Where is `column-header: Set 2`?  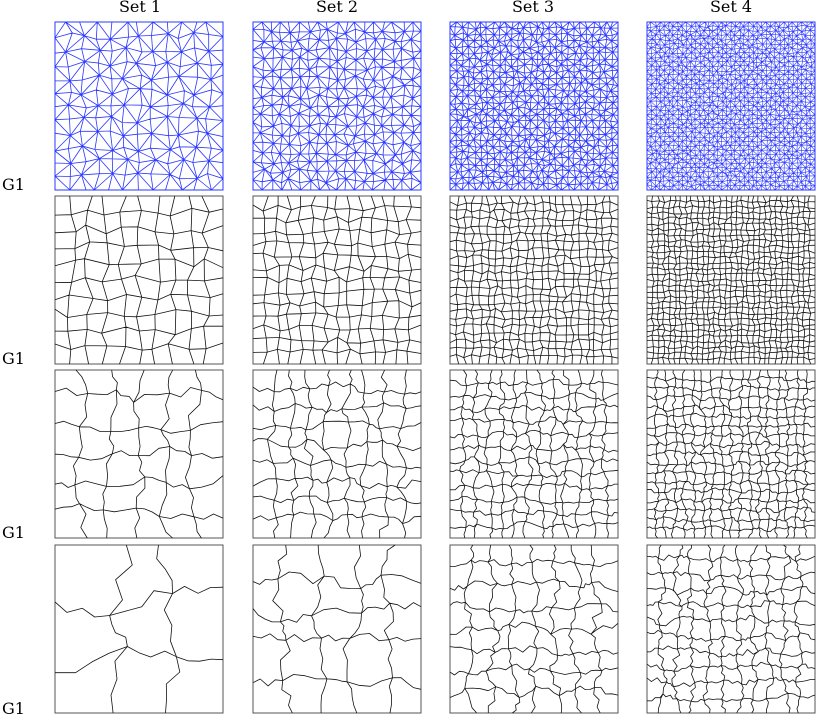
column-header: Set 2 is located at coordinates (337, 8).